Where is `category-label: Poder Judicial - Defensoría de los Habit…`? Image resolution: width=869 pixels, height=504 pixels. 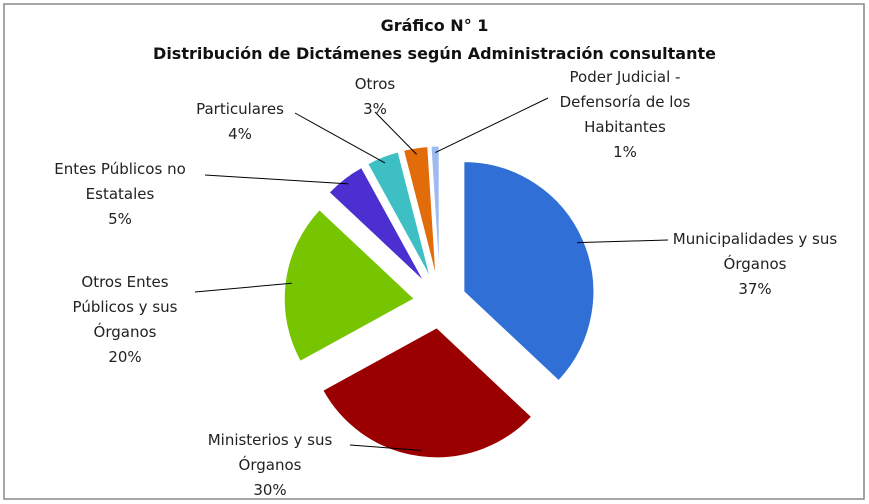 category-label: Poder Judicial - Defensoría de los Habit… is located at coordinates (625, 102).